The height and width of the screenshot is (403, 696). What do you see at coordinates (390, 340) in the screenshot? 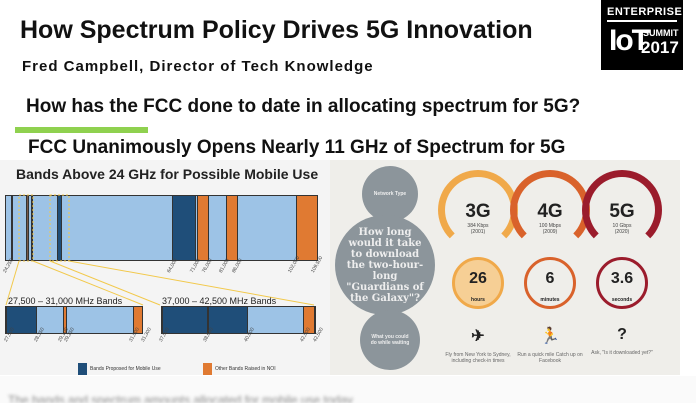
I see `waiting-bubble: What you could do while waiting` at bounding box center [390, 340].